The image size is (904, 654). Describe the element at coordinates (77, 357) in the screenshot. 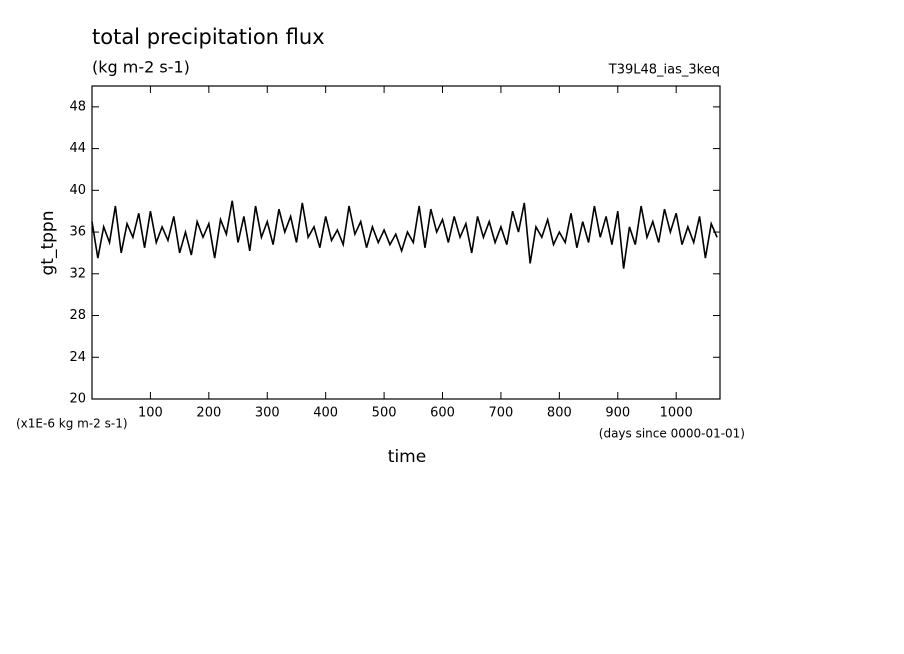

I see `y-tick-label: 24` at that location.